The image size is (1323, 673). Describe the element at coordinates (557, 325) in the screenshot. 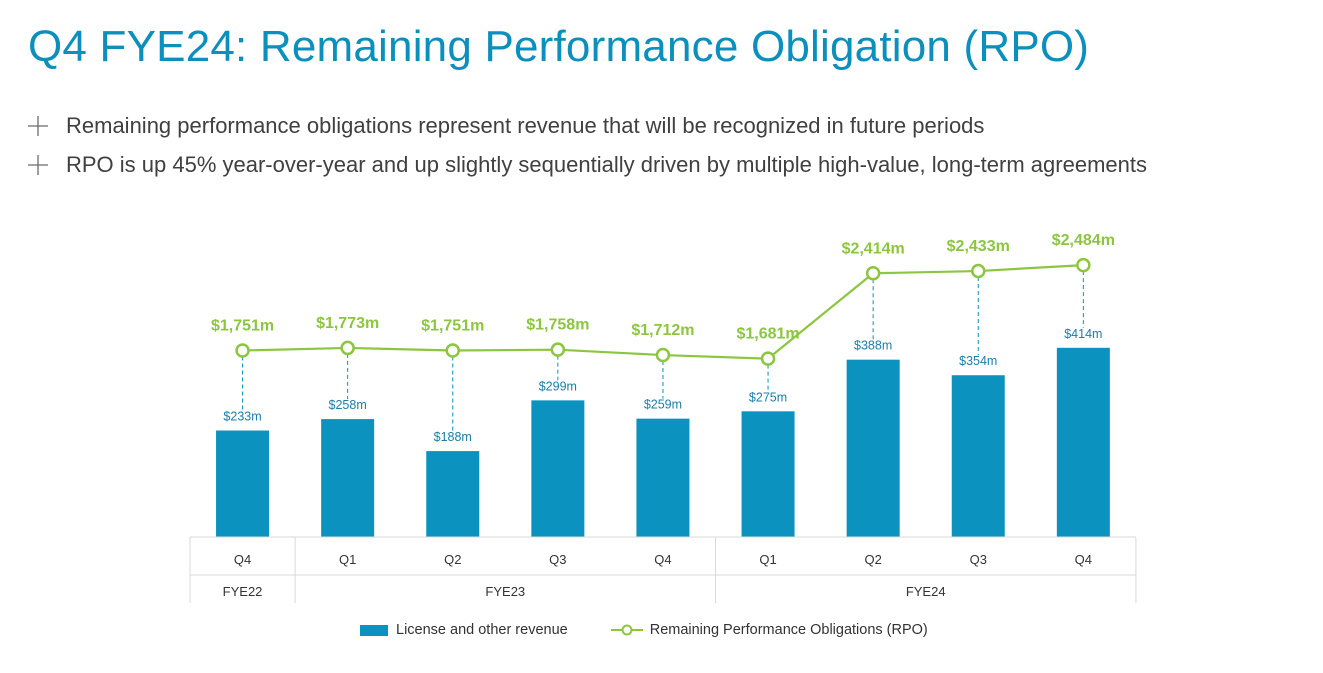

I see `rpo-value-label: $1,758m` at that location.